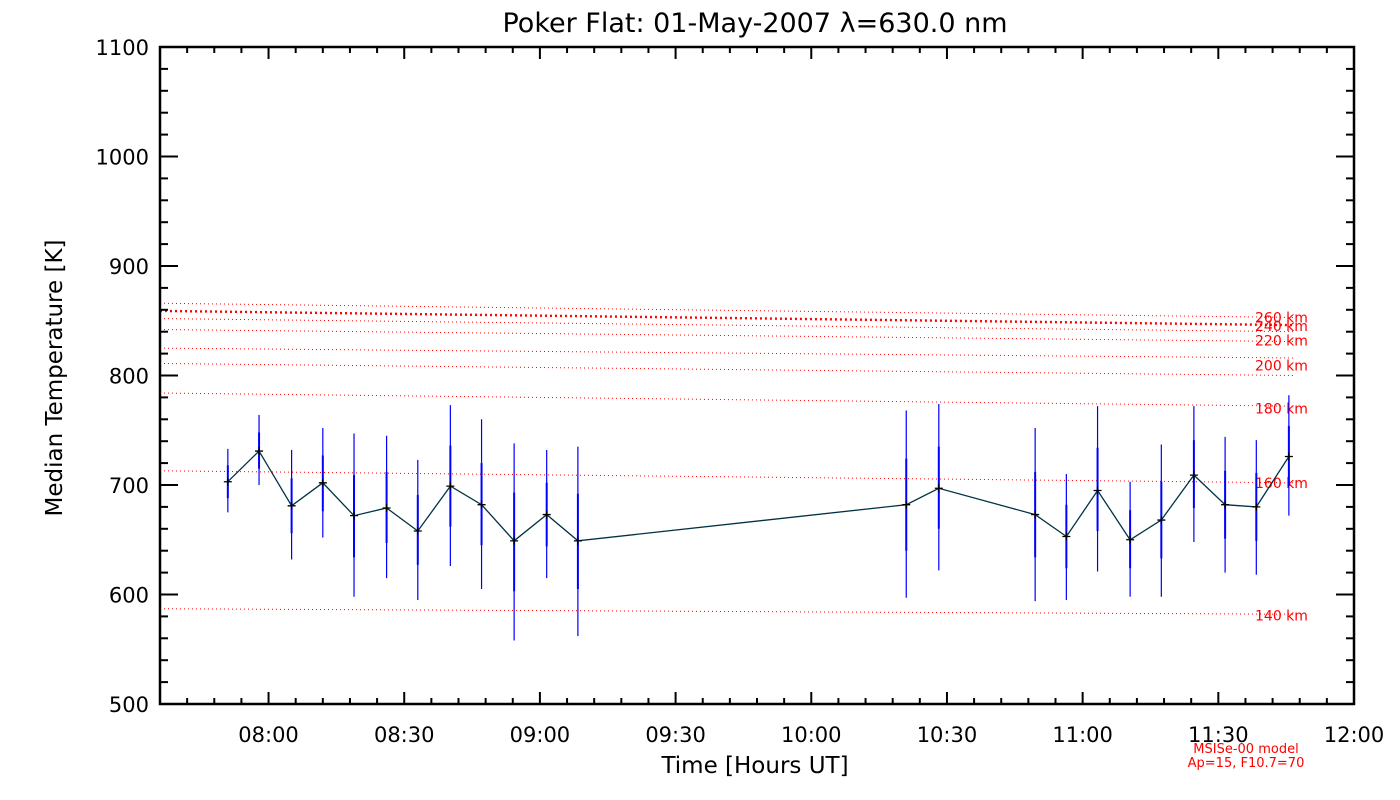 This screenshot has width=1400, height=800. I want to click on y-tick-label-3: 800, so click(129, 377).